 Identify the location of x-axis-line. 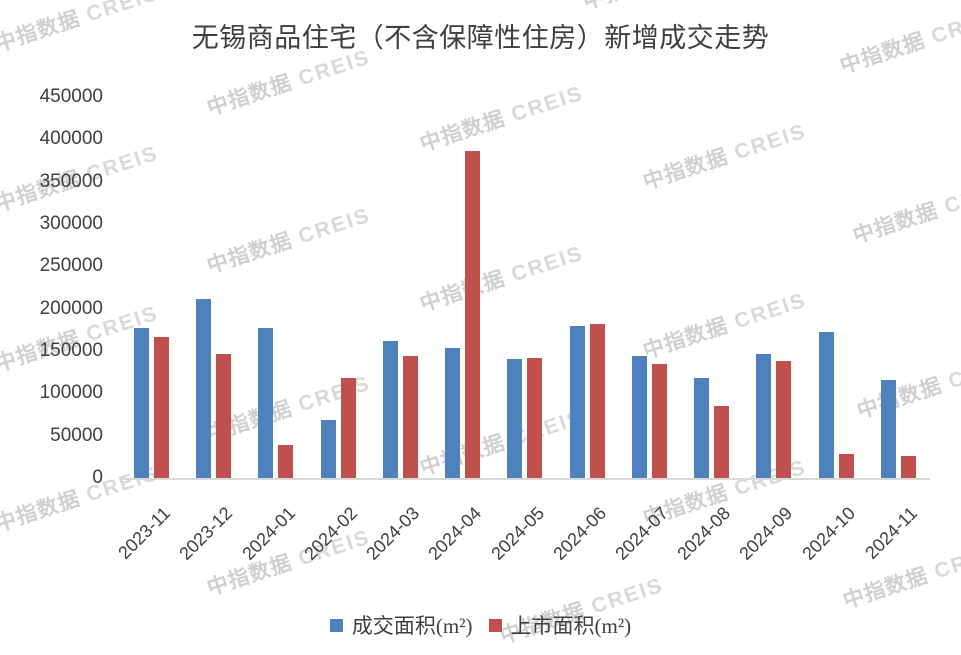
(525, 479).